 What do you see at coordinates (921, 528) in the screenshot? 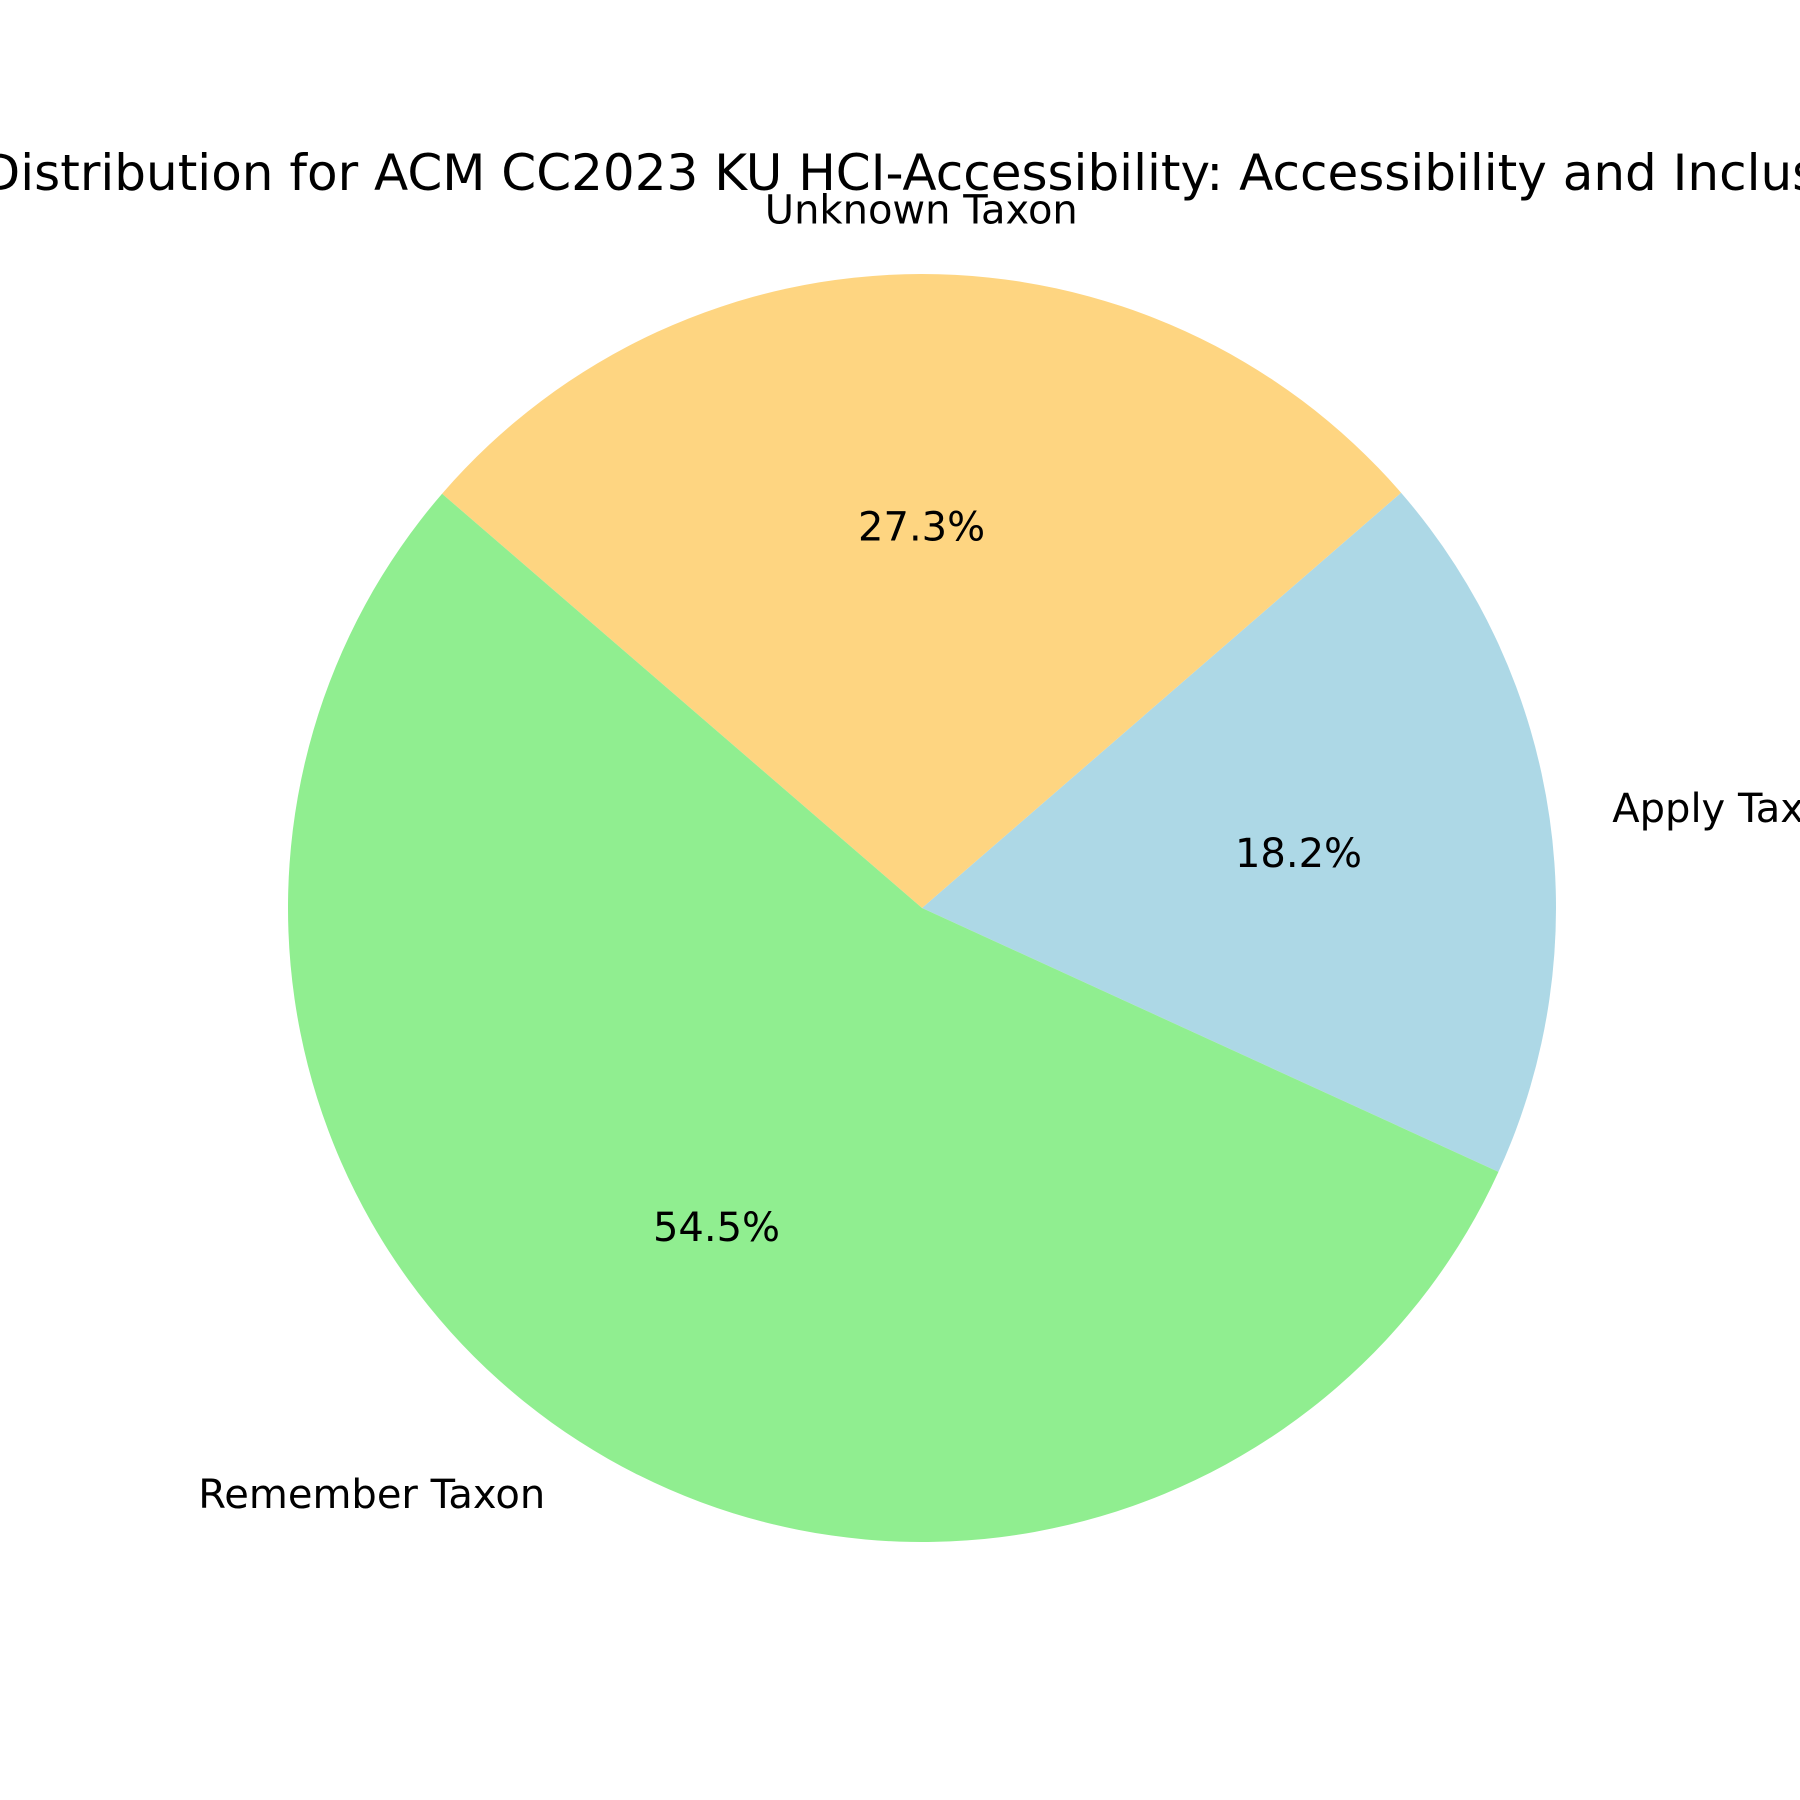
I see `slice-percent-label: 27.3%` at bounding box center [921, 528].